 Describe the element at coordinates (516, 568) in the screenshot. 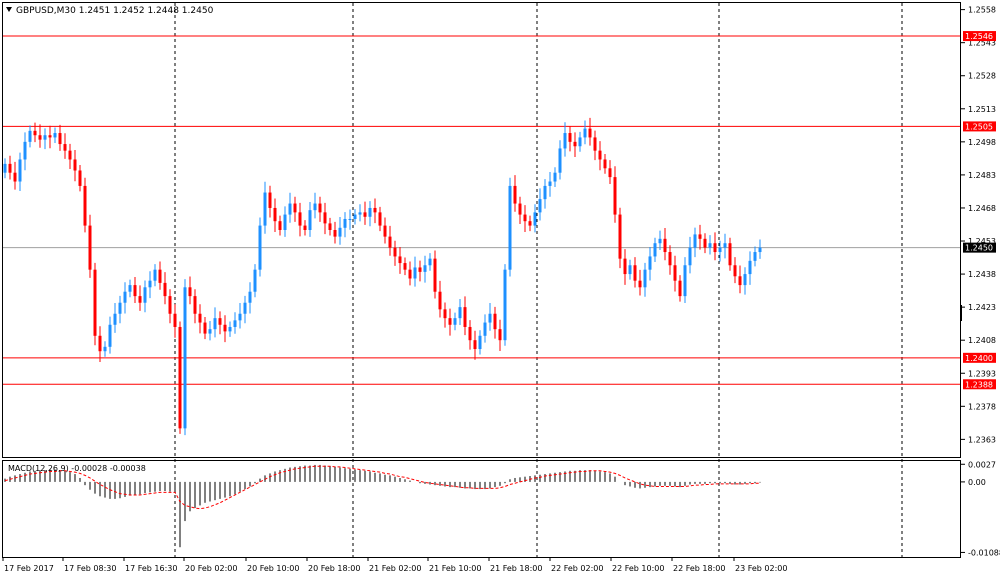

I see `time-tick-label: 21 Feb 18:00` at that location.